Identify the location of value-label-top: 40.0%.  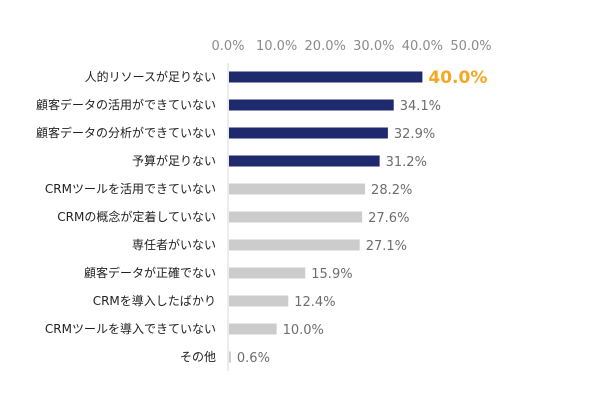
(457, 78).